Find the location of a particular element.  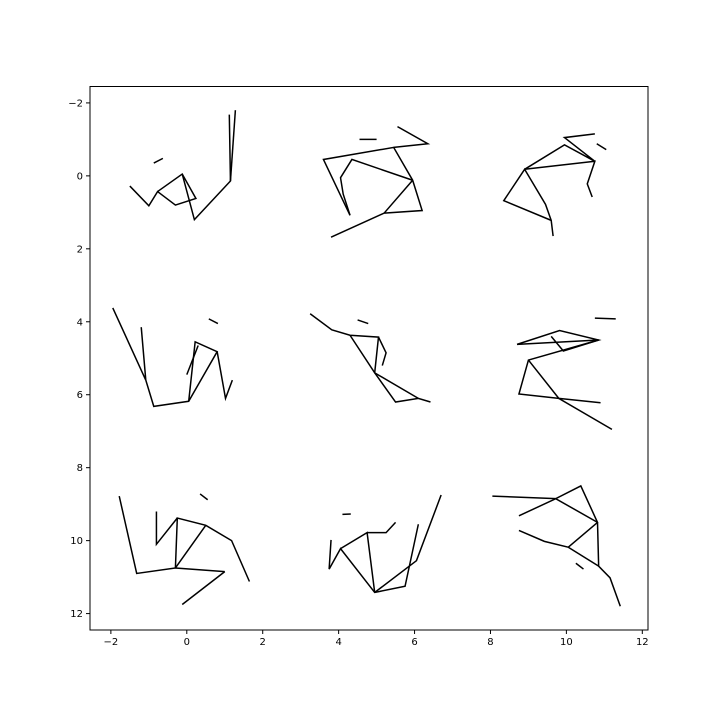

x-tick-label: 12 is located at coordinates (642, 642).